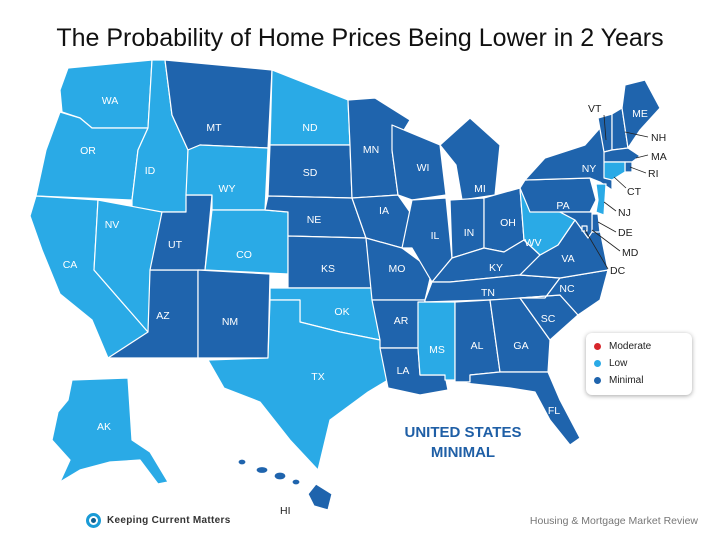  I want to click on legend-item-low: Low, so click(639, 363).